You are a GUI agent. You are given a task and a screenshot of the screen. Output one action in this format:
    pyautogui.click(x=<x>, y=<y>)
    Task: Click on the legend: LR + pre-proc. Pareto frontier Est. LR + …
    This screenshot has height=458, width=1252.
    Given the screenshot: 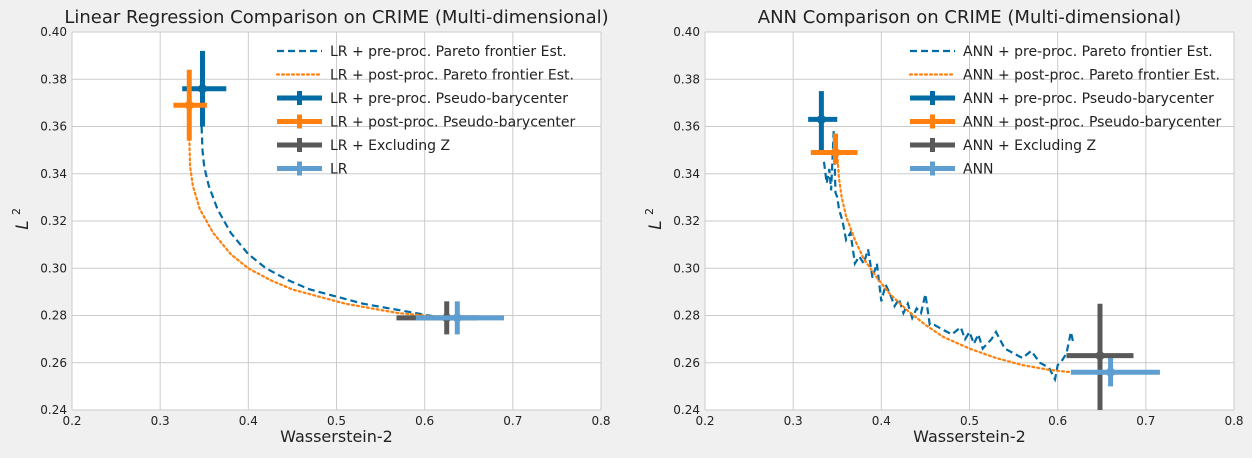 What is the action you would take?
    pyautogui.click(x=425, y=111)
    